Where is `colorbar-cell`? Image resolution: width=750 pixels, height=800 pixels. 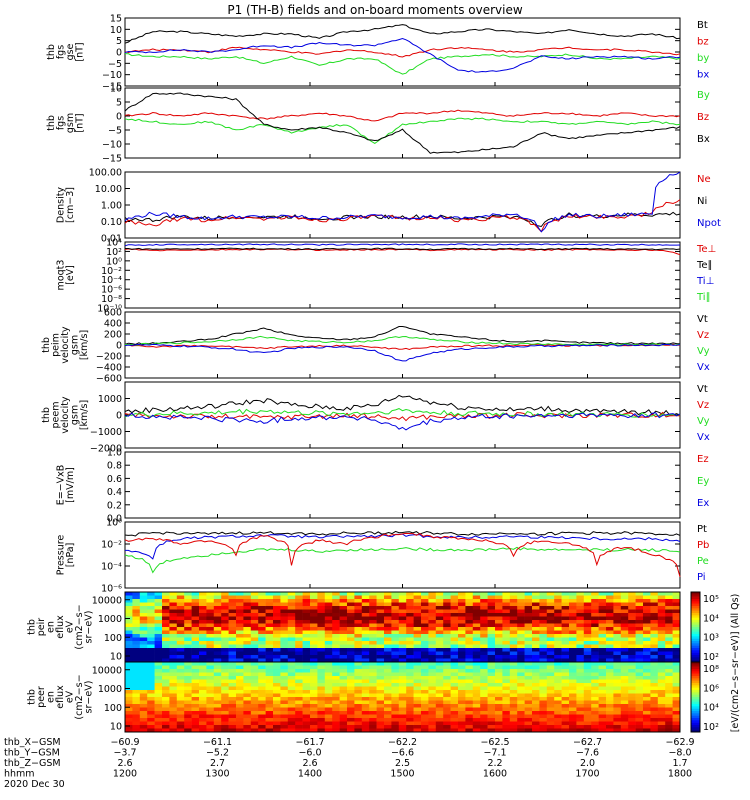
colorbar-cell is located at coordinates (695, 621).